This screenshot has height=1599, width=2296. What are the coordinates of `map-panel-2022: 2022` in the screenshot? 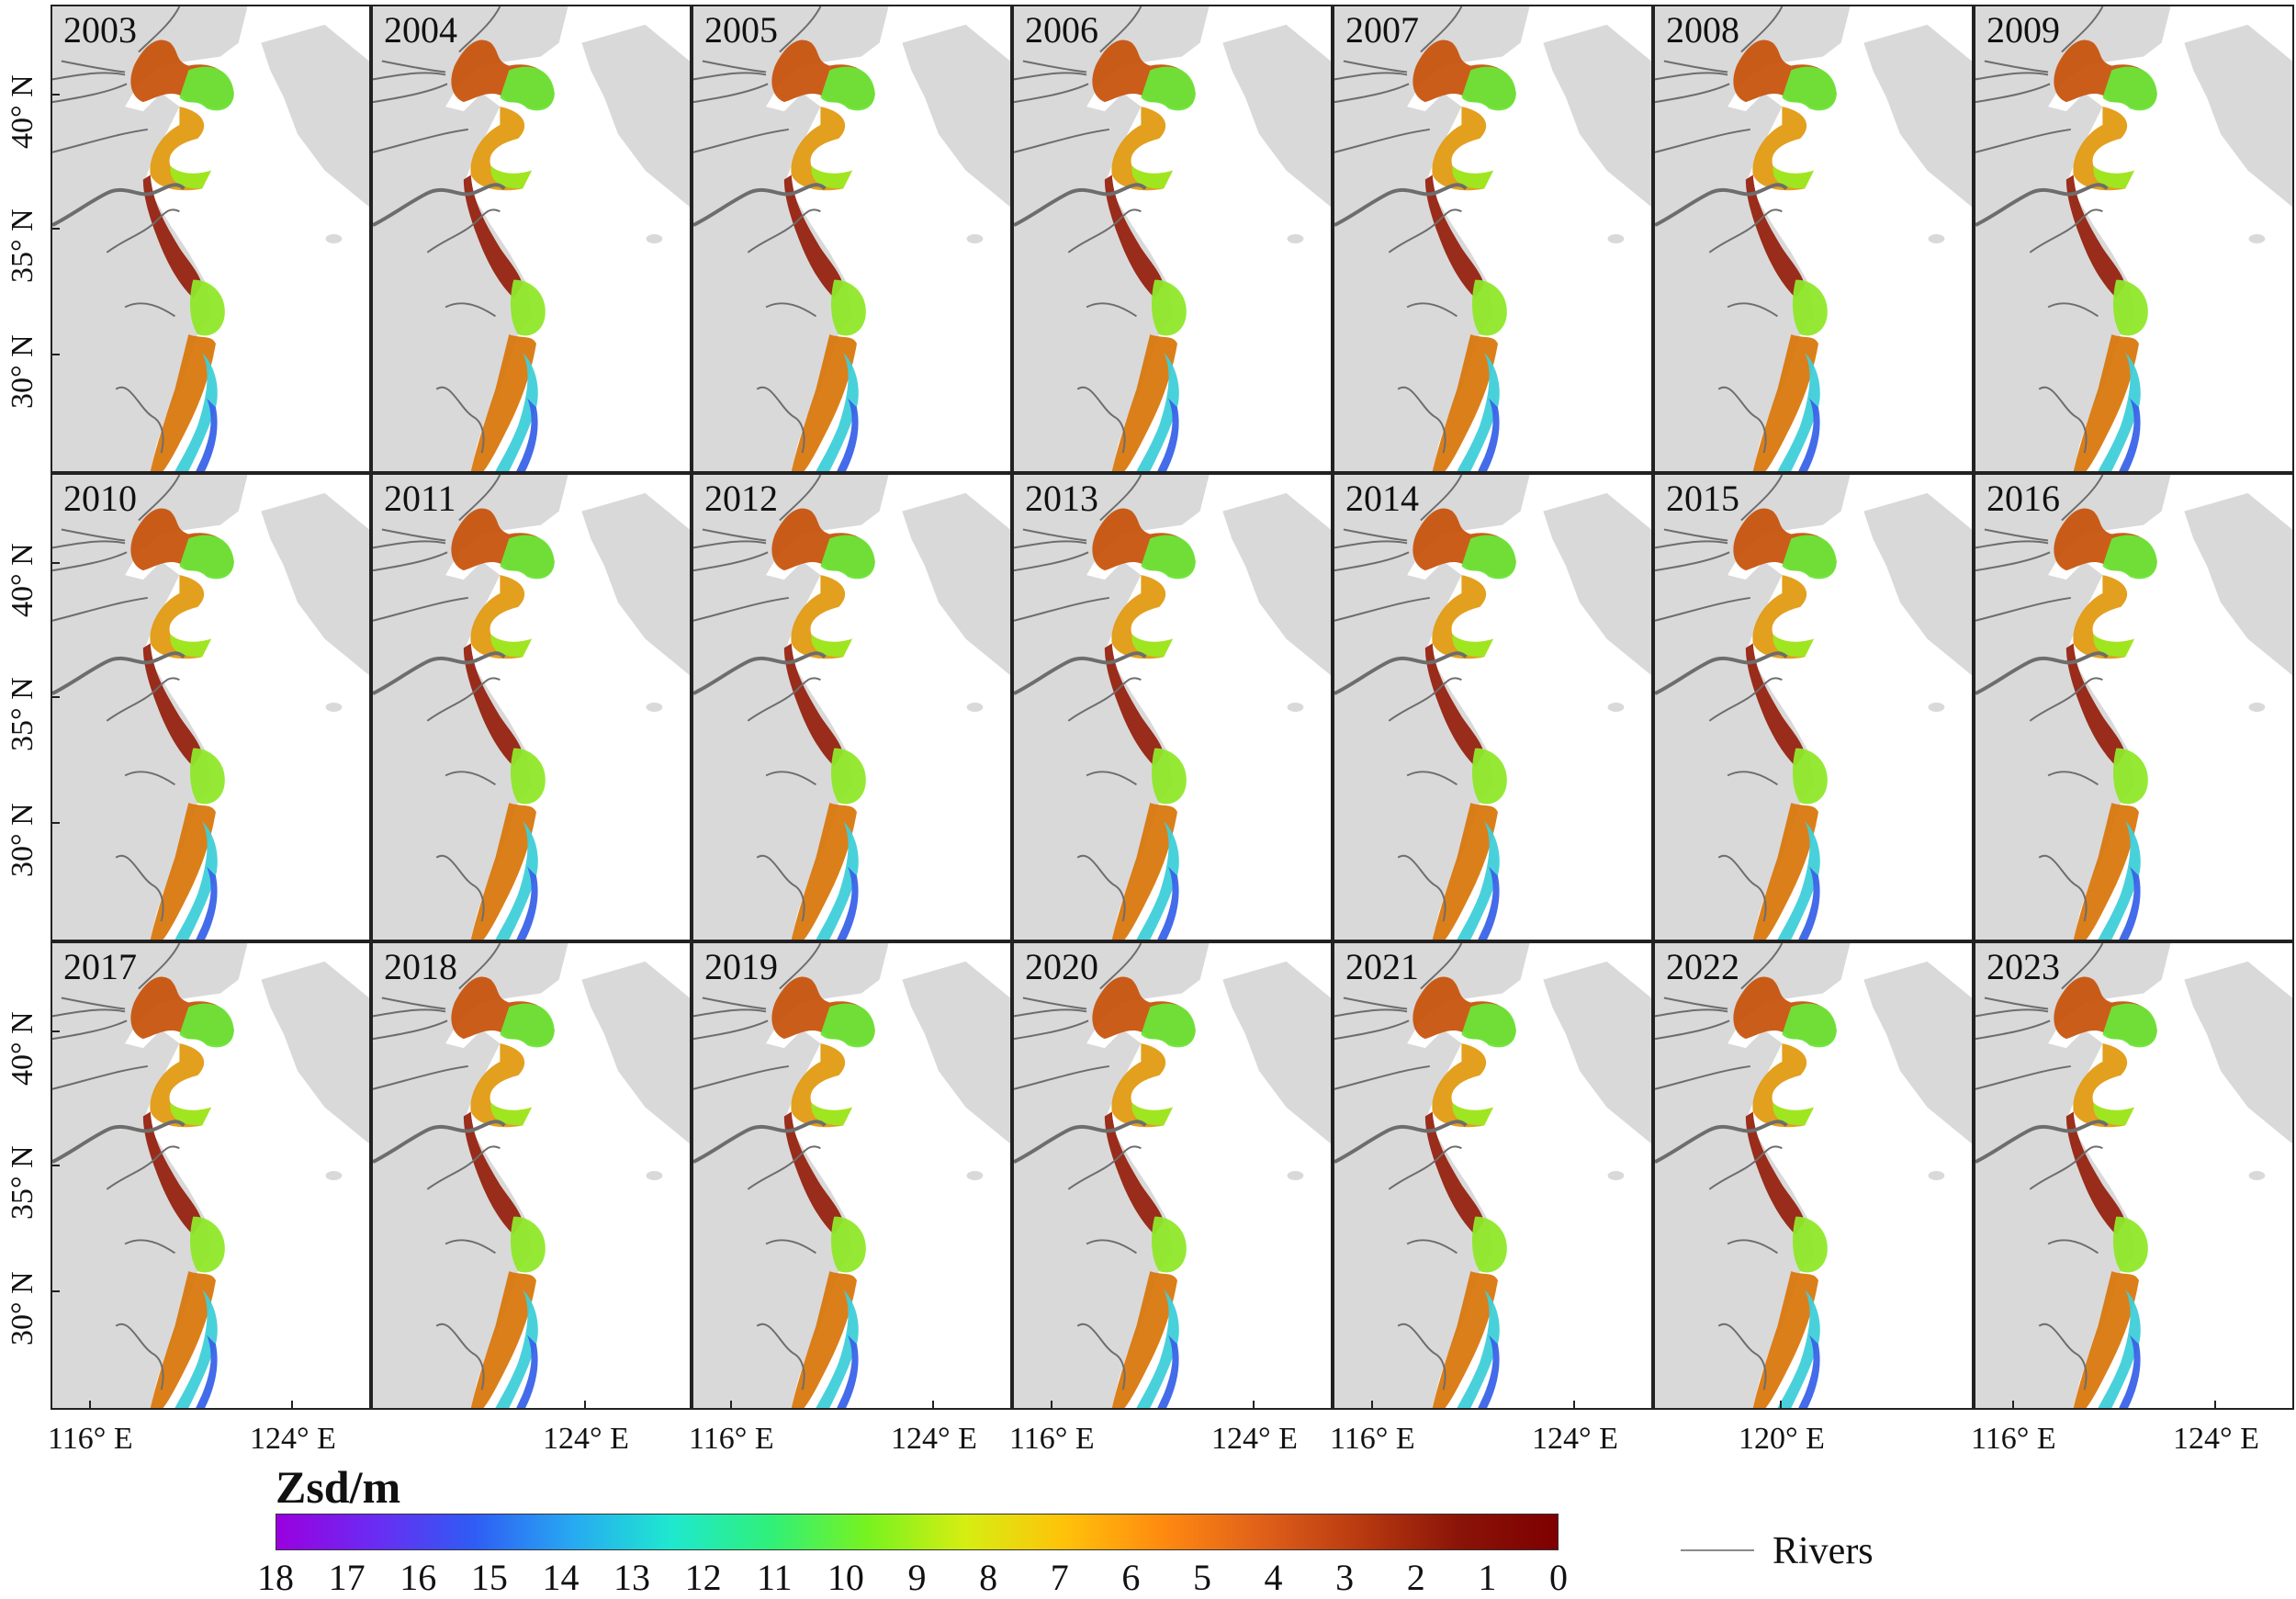 It's located at (1814, 1175).